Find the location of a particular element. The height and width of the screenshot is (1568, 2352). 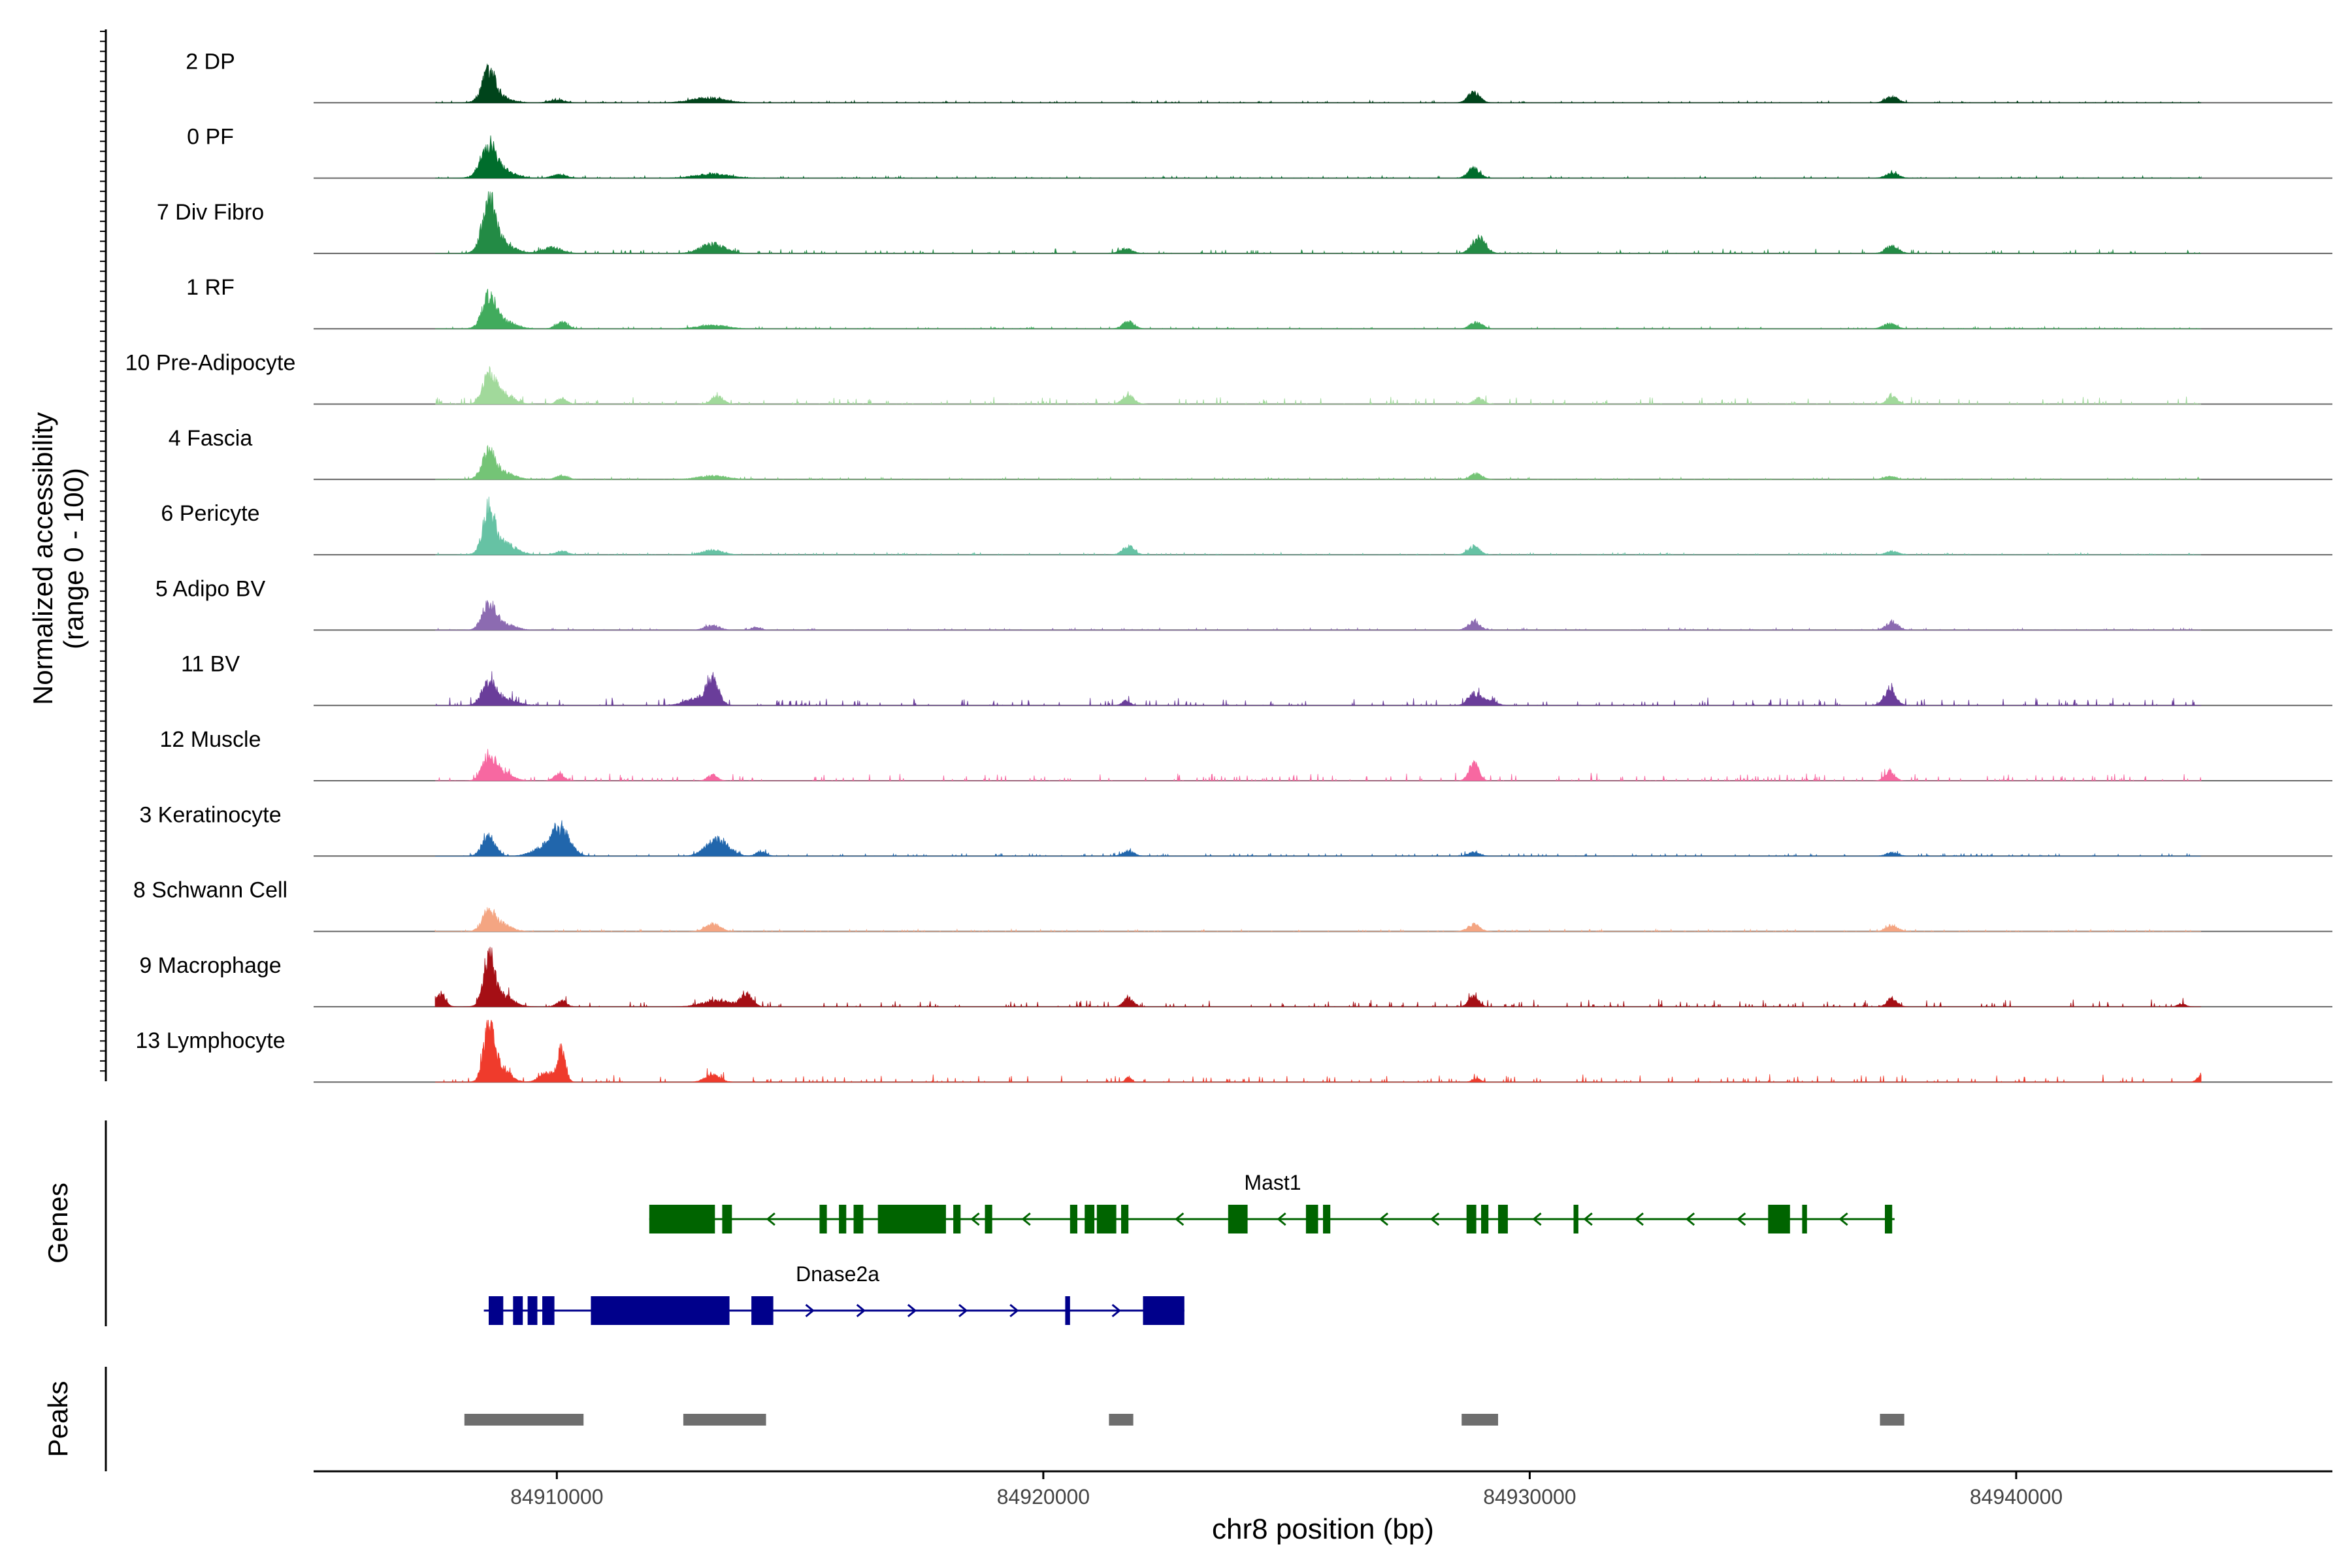

track-label: 2 DP is located at coordinates (210, 61).